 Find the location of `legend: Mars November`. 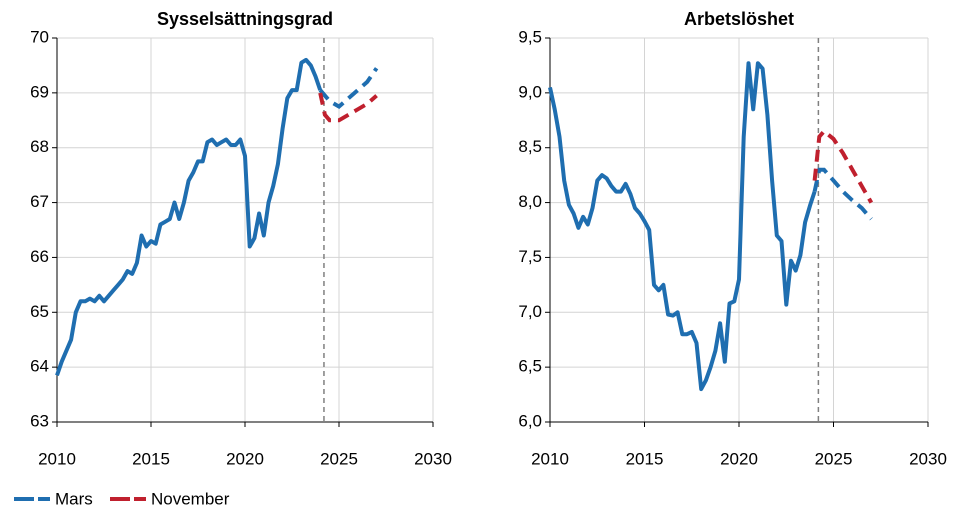

legend: Mars November is located at coordinates (122, 498).